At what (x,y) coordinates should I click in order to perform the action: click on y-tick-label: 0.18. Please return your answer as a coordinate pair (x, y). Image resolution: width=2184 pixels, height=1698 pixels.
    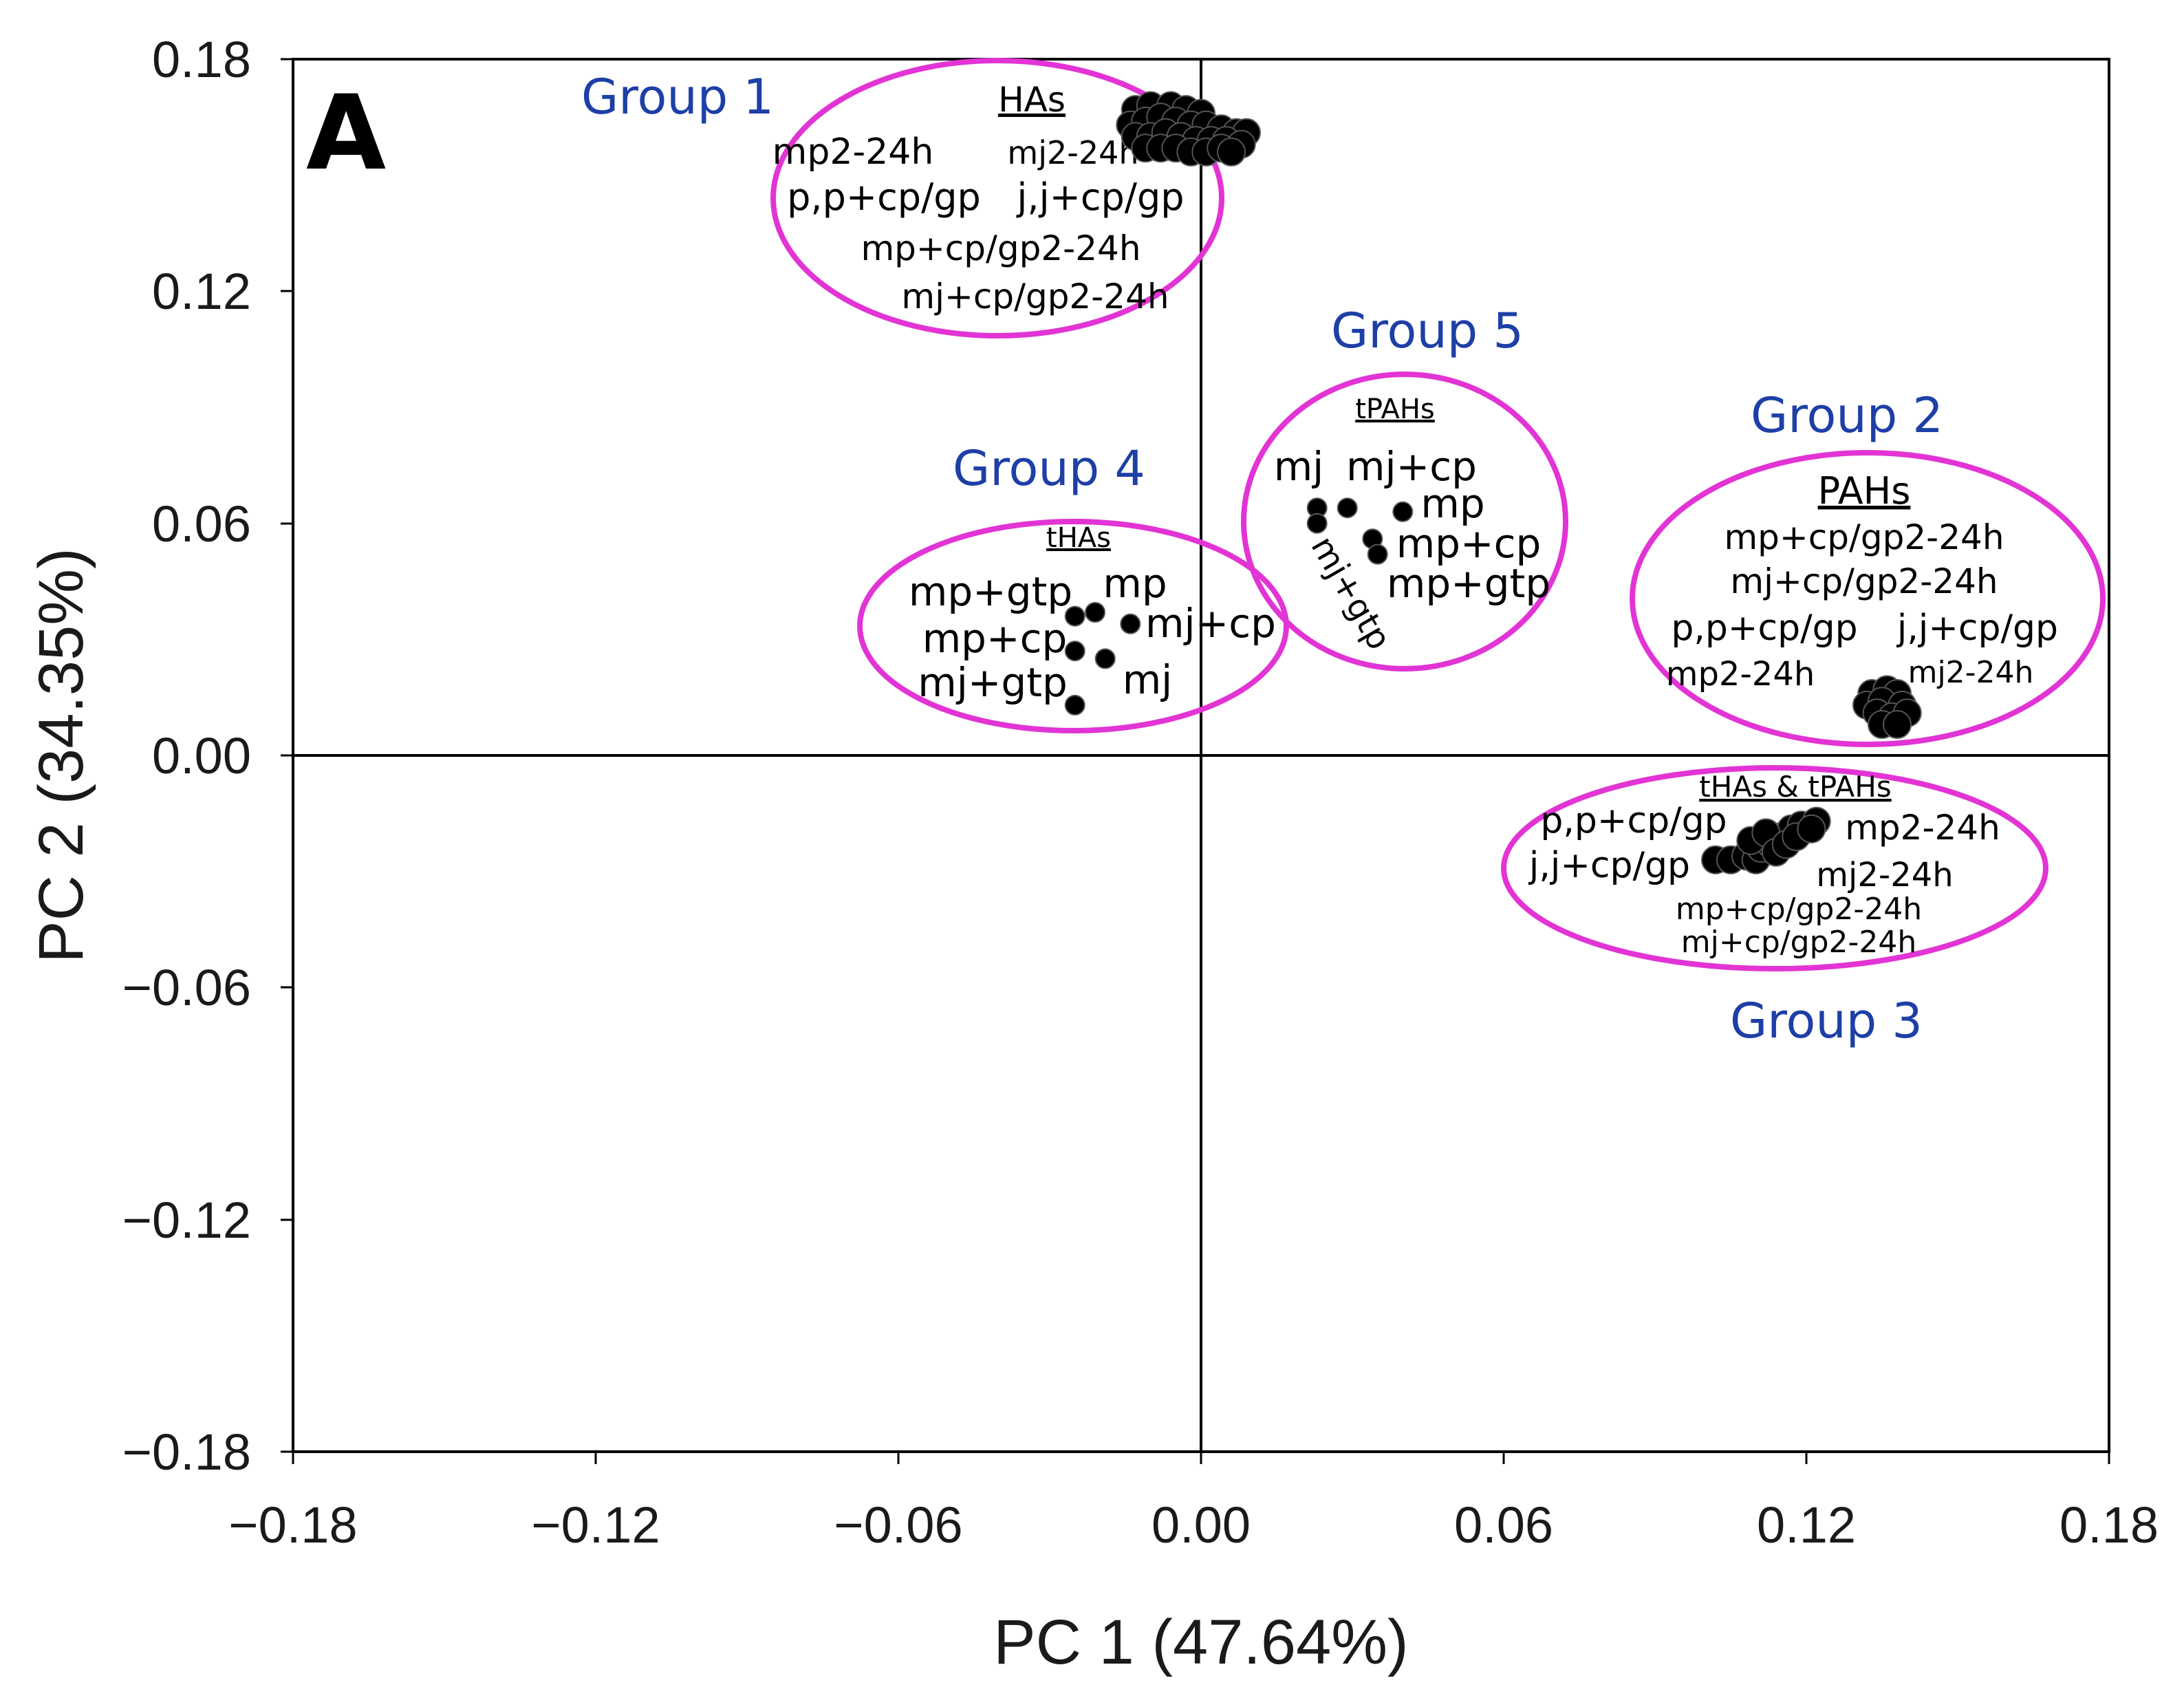
    Looking at the image, I should click on (201, 59).